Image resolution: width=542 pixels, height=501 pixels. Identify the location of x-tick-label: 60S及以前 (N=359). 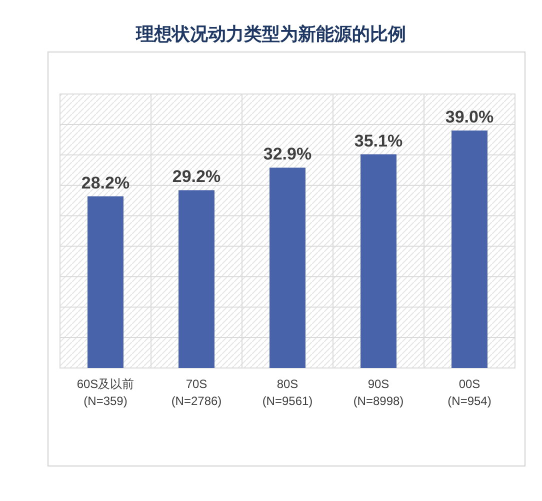
(105, 392).